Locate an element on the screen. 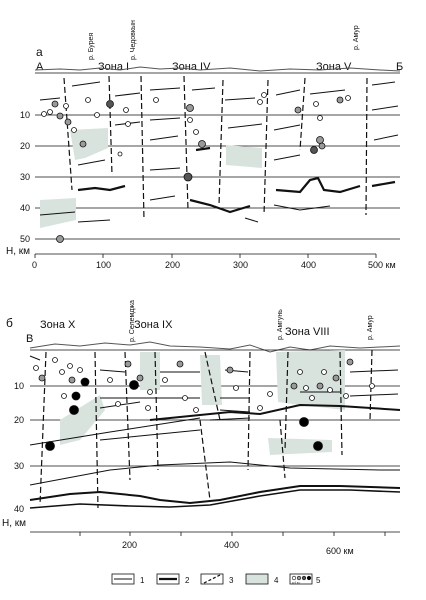 The height and width of the screenshot is (600, 426). thick-boundaries-b is located at coordinates (215, 454).